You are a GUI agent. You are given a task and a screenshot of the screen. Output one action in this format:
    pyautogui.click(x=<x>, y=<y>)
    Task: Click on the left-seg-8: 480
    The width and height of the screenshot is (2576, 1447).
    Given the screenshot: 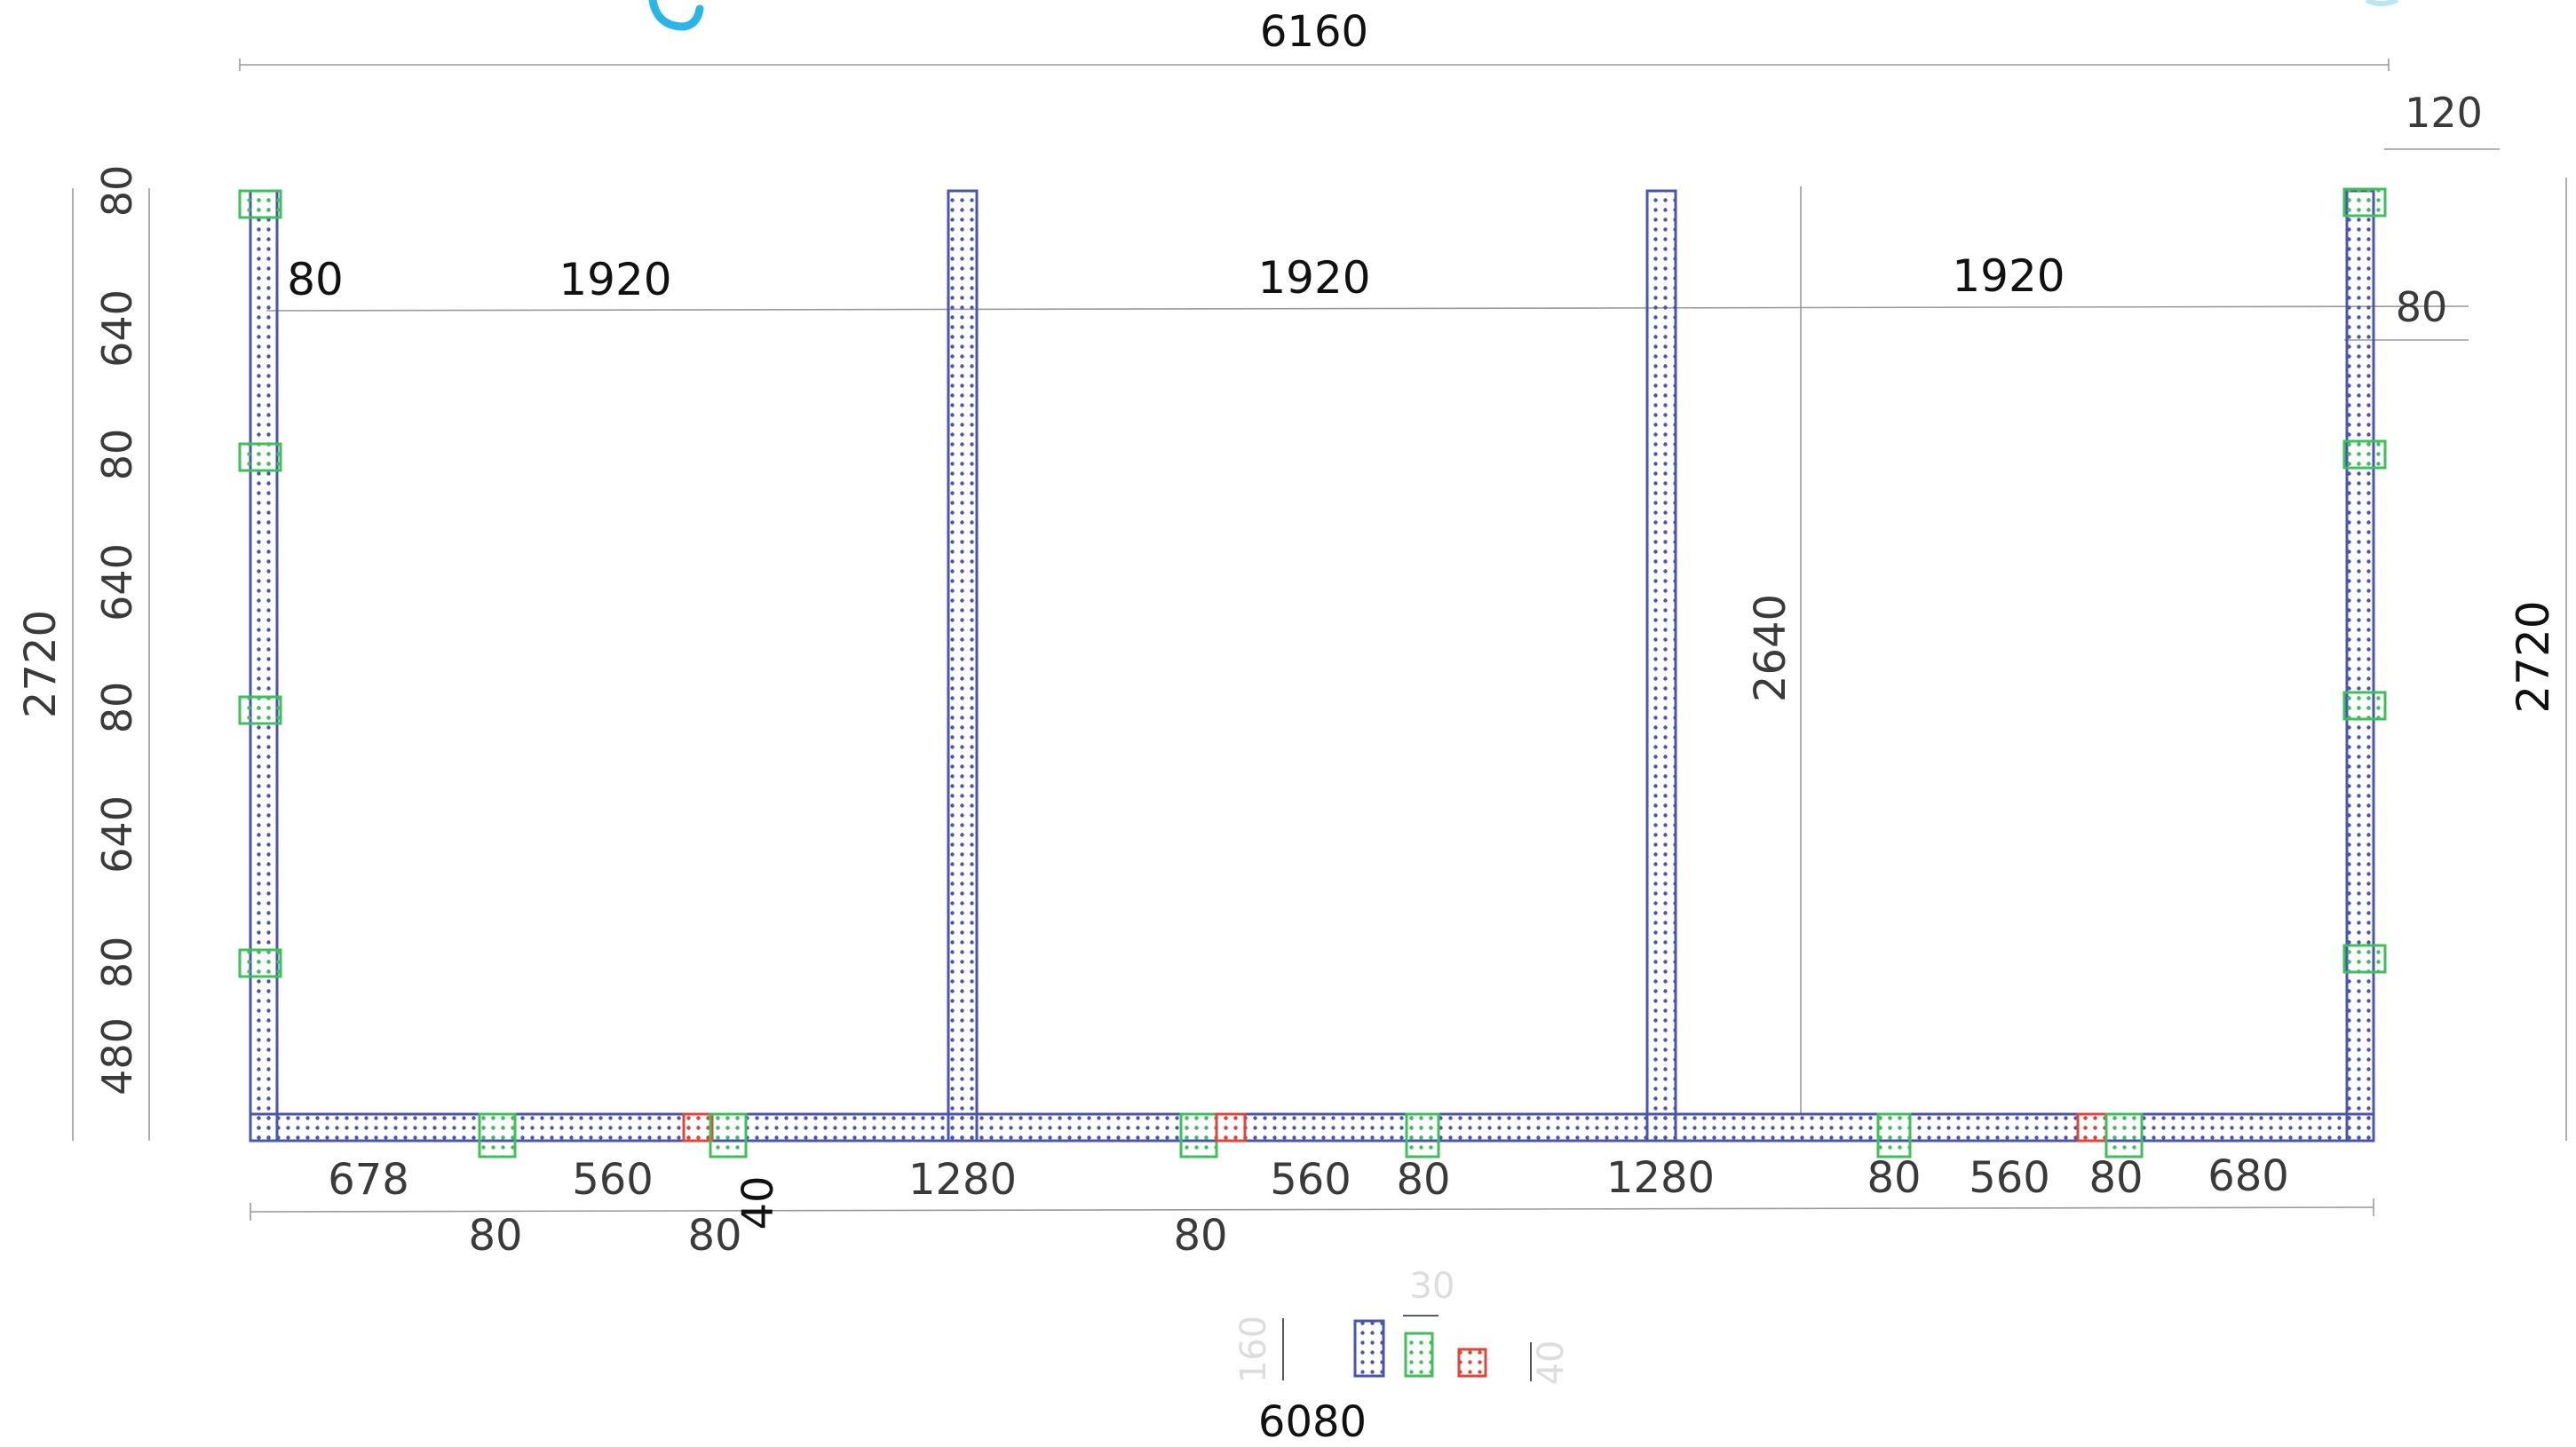 What is the action you would take?
    pyautogui.click(x=117, y=1056)
    